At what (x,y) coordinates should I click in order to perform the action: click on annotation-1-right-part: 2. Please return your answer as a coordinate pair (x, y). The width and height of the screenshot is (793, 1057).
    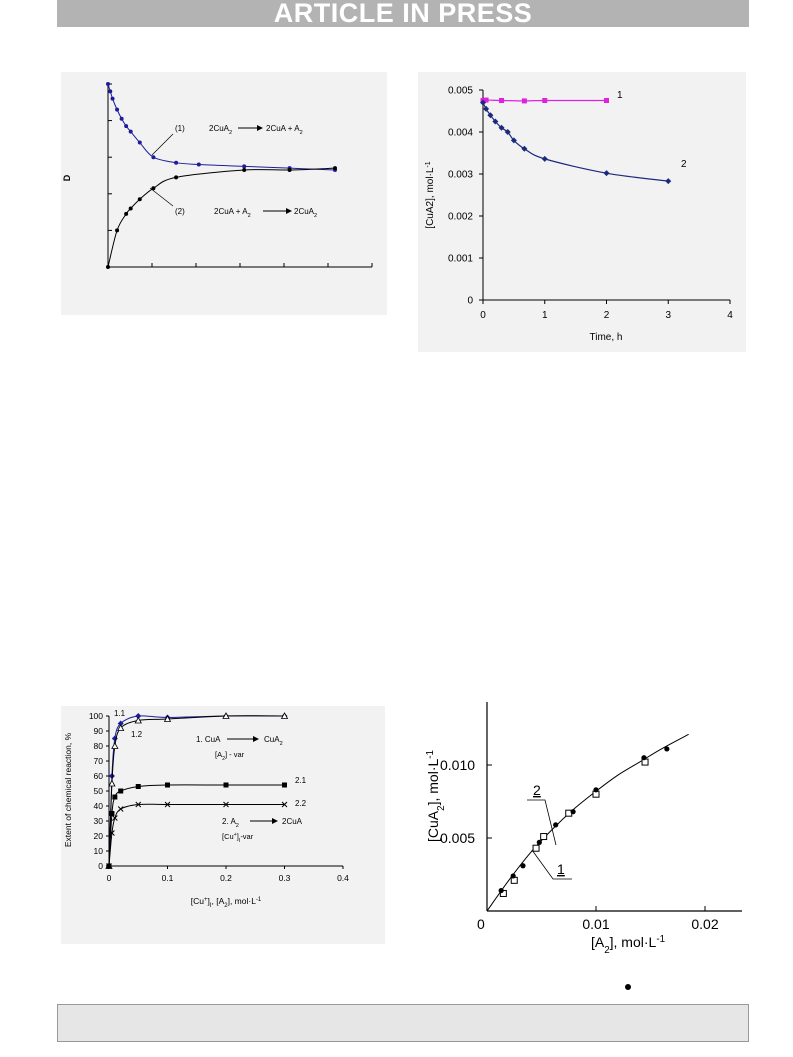
    Looking at the image, I should click on (281, 744).